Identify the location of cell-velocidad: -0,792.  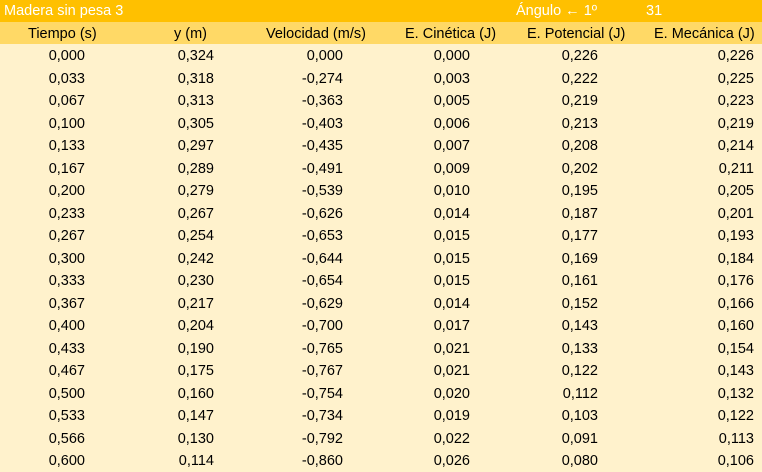
(322, 438).